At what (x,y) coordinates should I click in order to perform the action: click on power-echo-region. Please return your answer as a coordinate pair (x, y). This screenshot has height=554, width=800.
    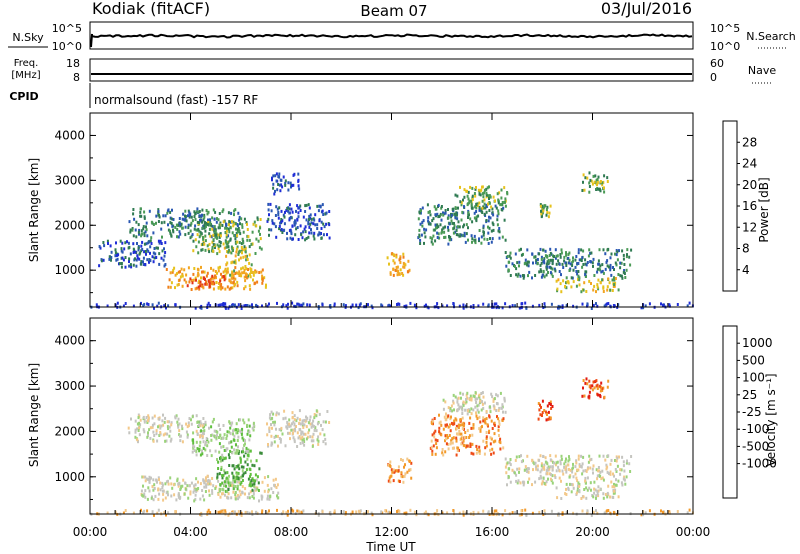
    Looking at the image, I should click on (227, 236).